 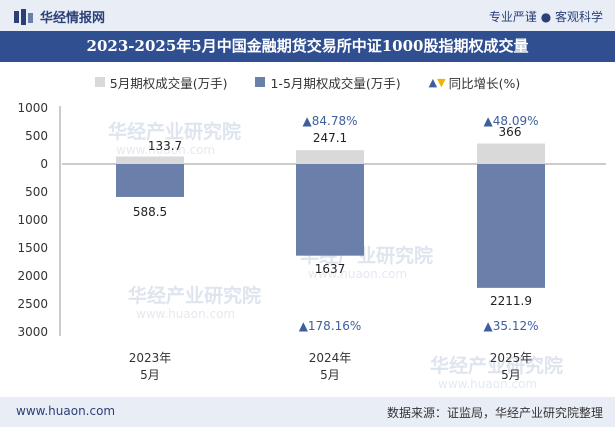 What do you see at coordinates (32, 248) in the screenshot?
I see `y-tick-label: 1500` at bounding box center [32, 248].